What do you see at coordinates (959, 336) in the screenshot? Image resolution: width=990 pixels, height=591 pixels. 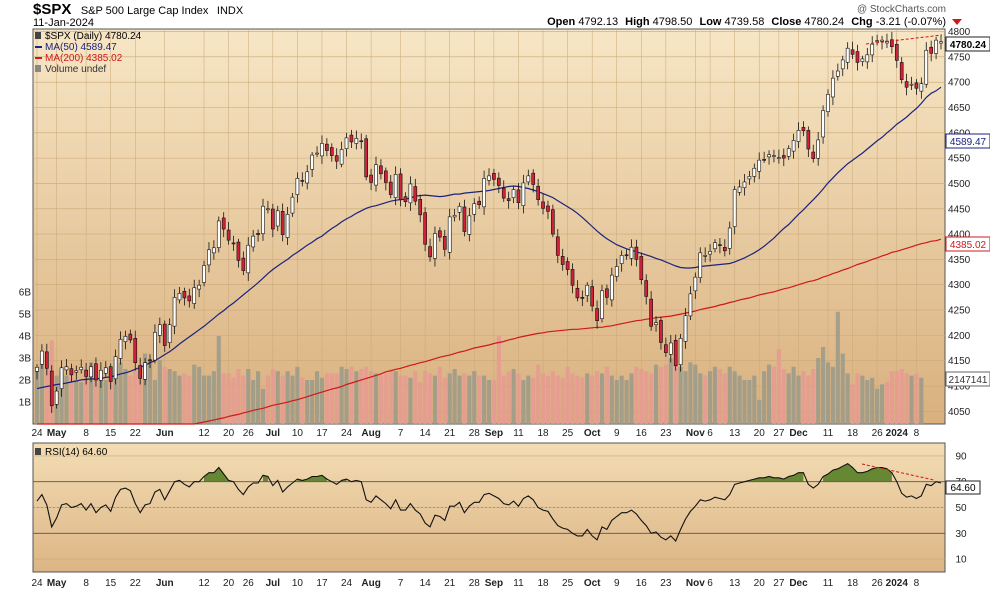 I see `price-tick-label: 4200` at bounding box center [959, 336].